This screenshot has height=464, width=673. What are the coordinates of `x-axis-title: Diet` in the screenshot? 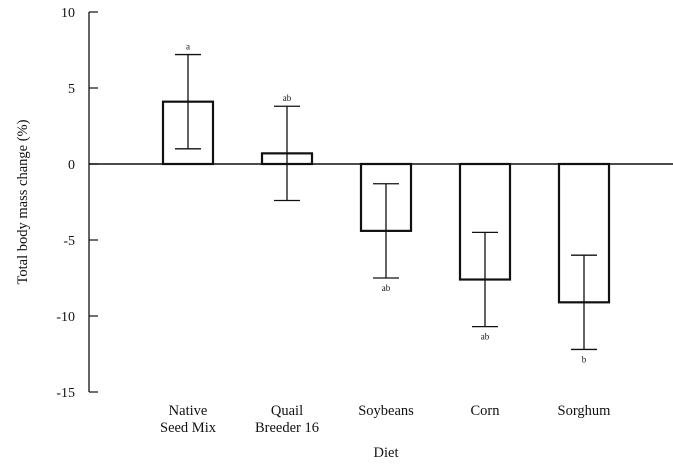 It's located at (386, 453).